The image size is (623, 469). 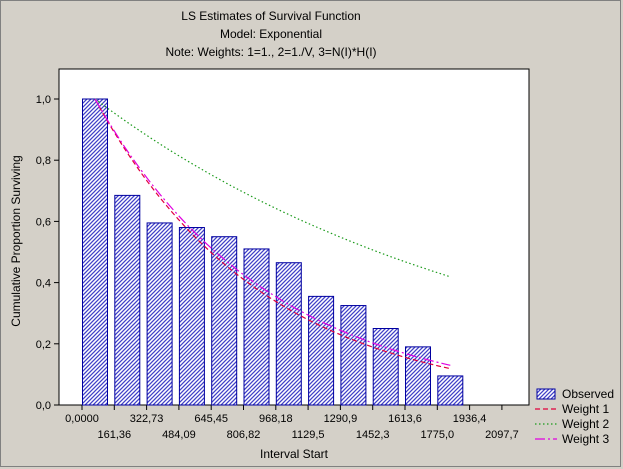 I want to click on legend-label: Weight 1, so click(x=585, y=409).